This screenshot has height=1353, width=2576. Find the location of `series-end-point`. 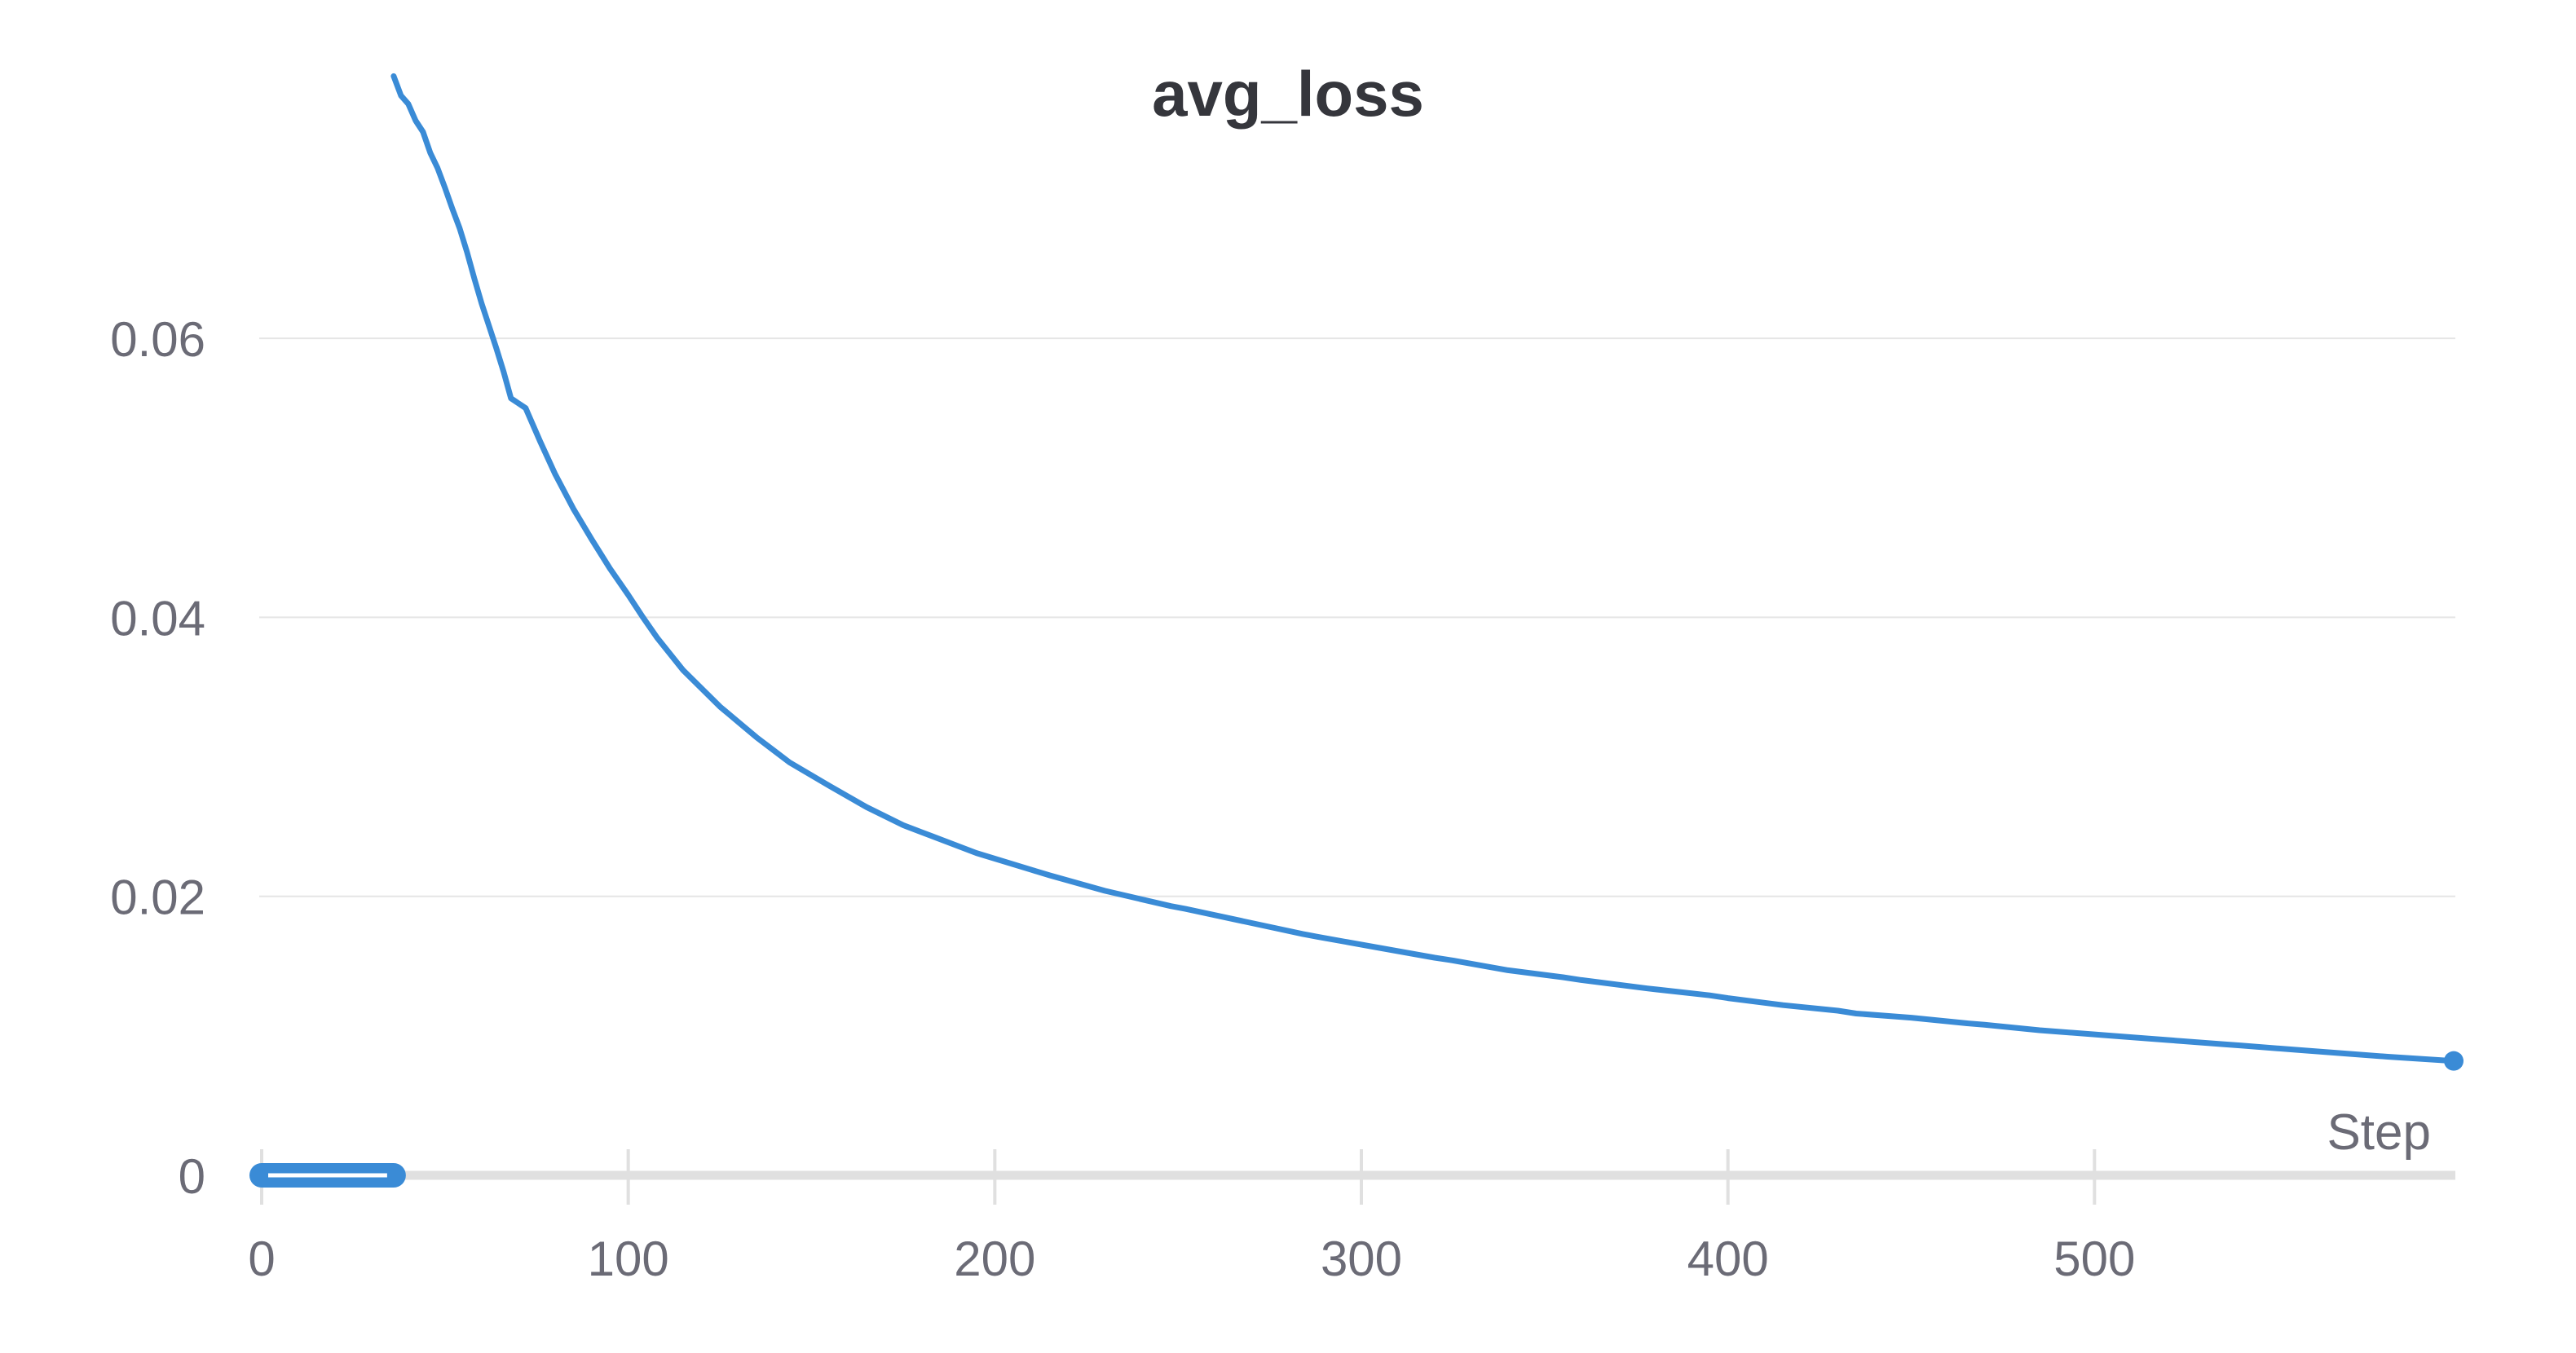

series-end-point is located at coordinates (2454, 1061).